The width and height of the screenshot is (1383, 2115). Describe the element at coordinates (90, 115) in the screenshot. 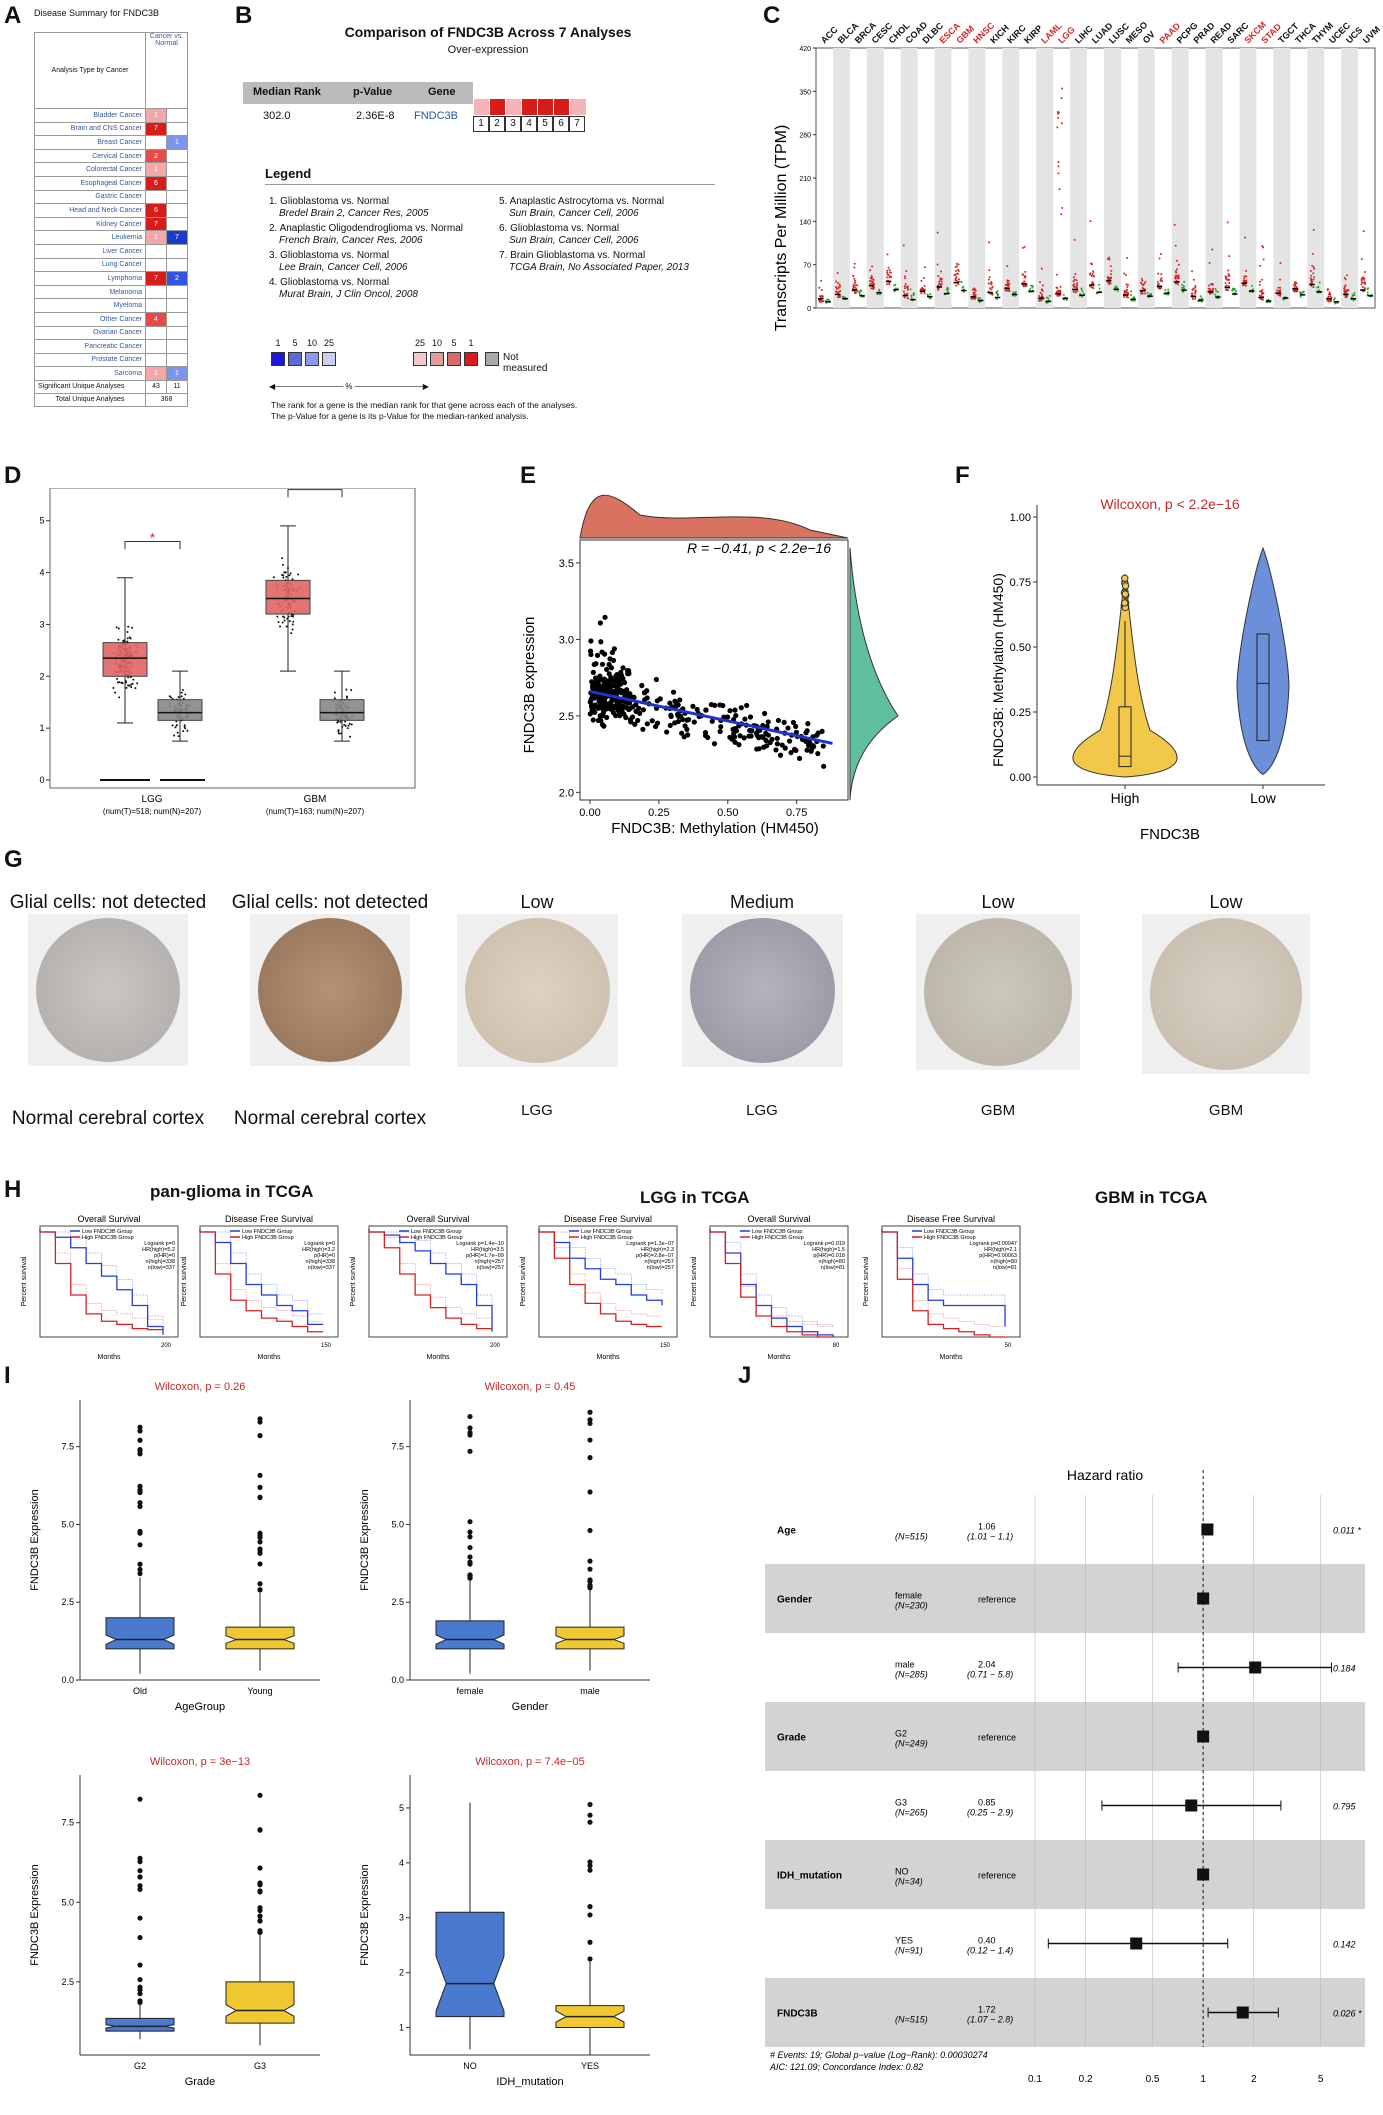

I see `cancer-link: Bladder Cancer` at that location.